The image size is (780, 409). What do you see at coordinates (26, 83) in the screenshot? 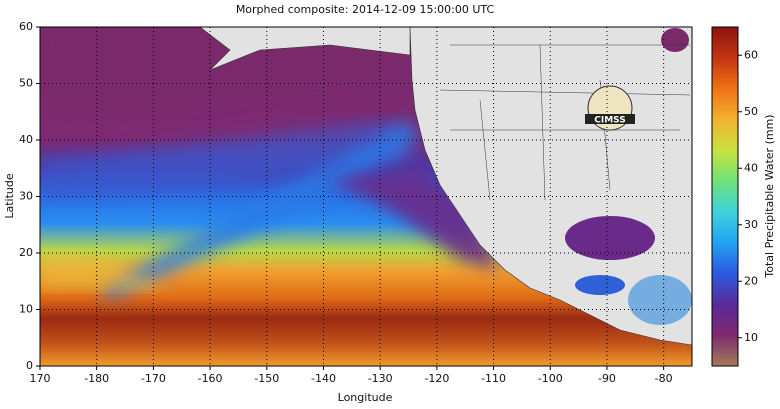
I see `y-tick-label: 50` at bounding box center [26, 83].